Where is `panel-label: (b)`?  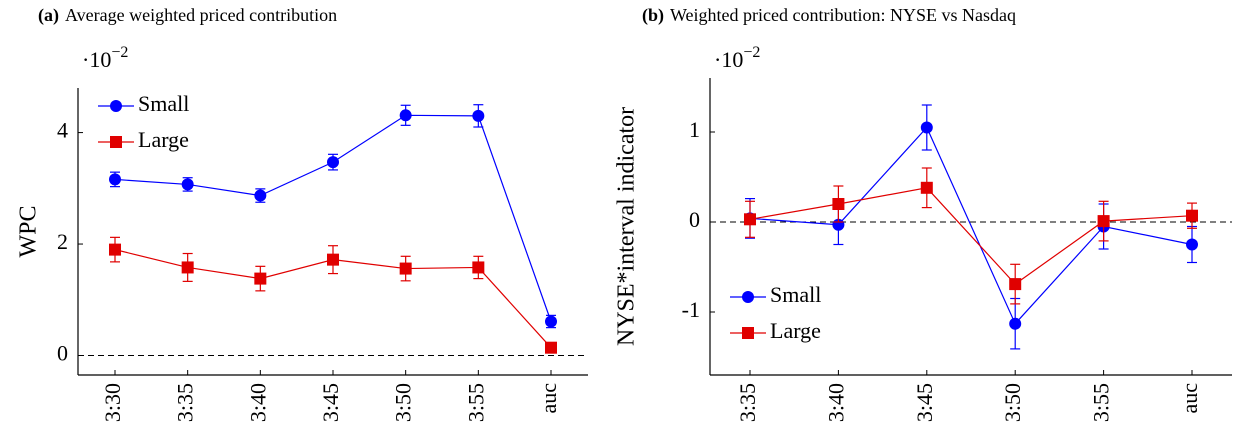 panel-label: (b) is located at coordinates (653, 15).